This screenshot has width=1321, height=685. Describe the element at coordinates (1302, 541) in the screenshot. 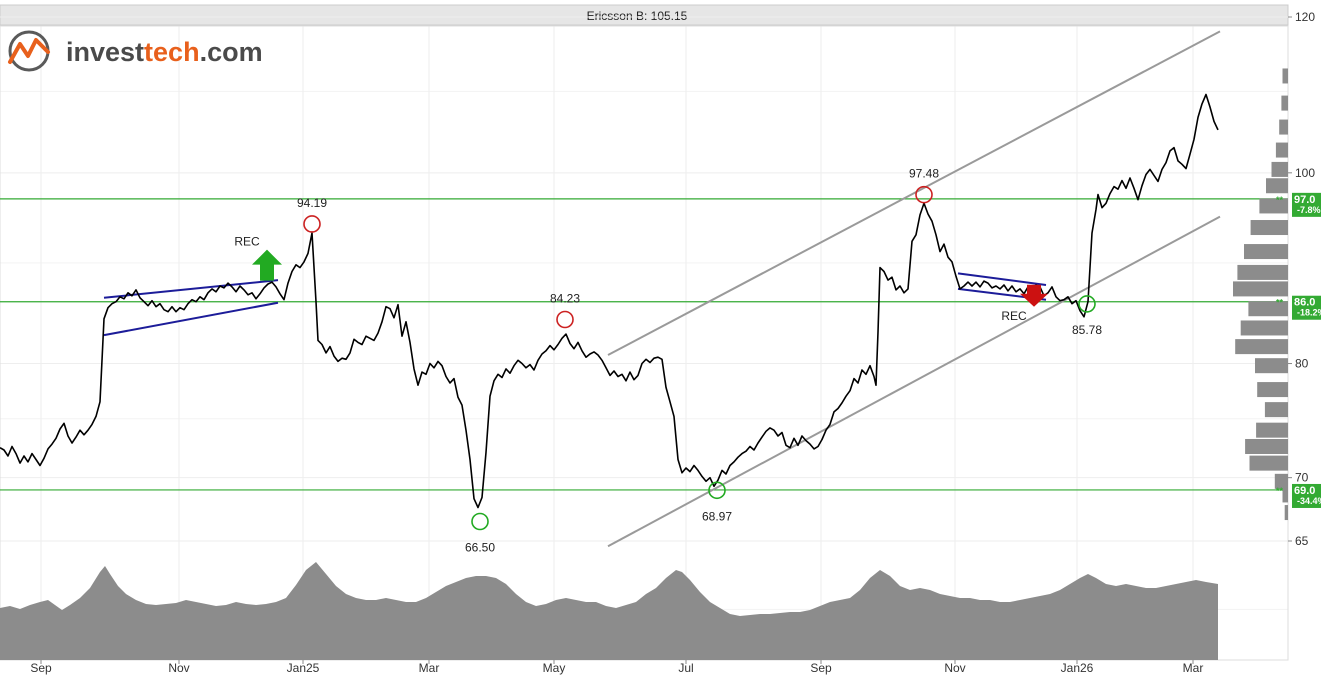

I see `y-tick-label-65: 65` at that location.